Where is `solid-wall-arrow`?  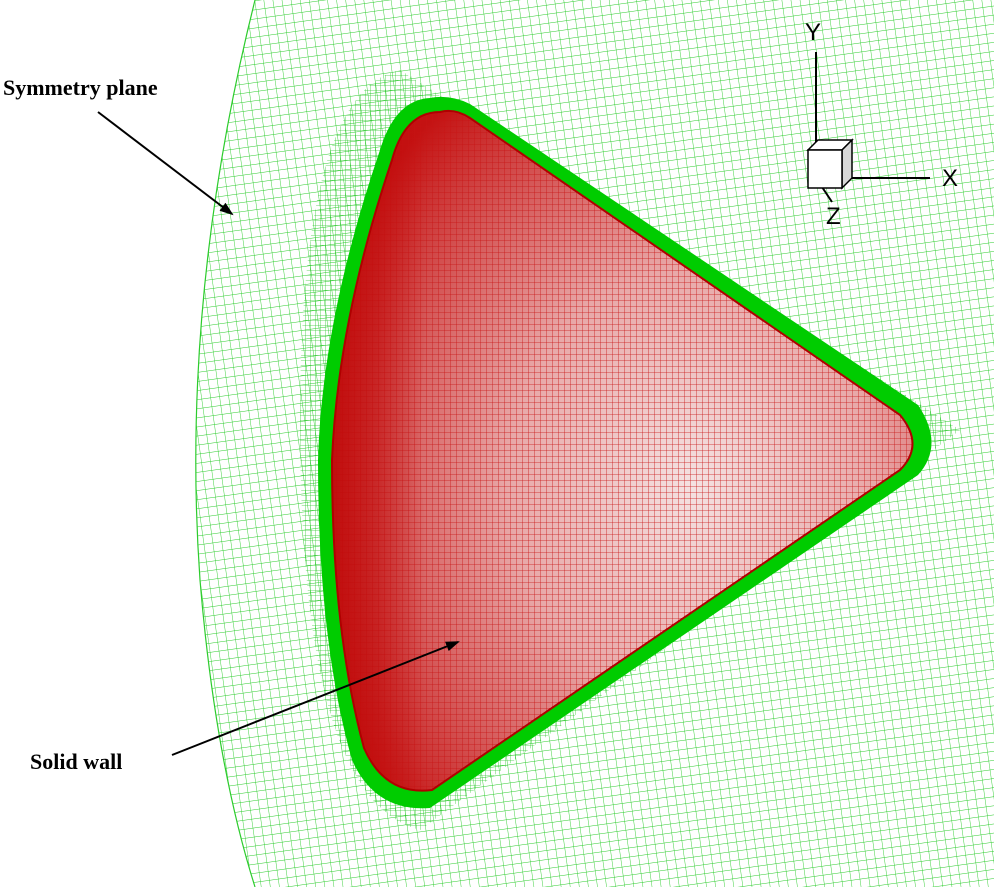
solid-wall-arrow is located at coordinates (315, 698).